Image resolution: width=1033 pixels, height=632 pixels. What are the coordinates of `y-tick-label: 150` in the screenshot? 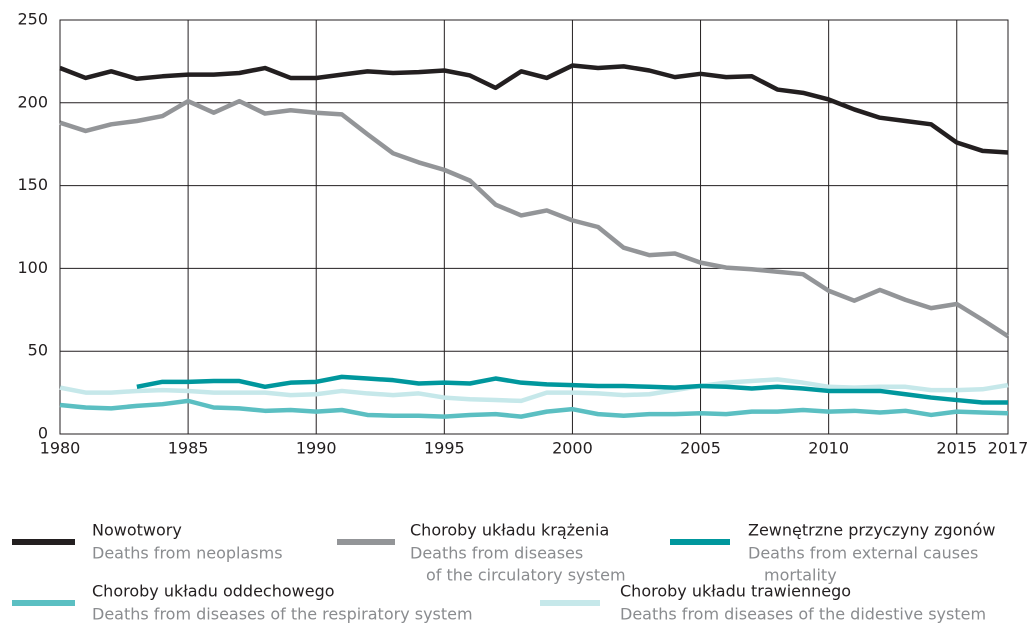 It's located at (32, 184).